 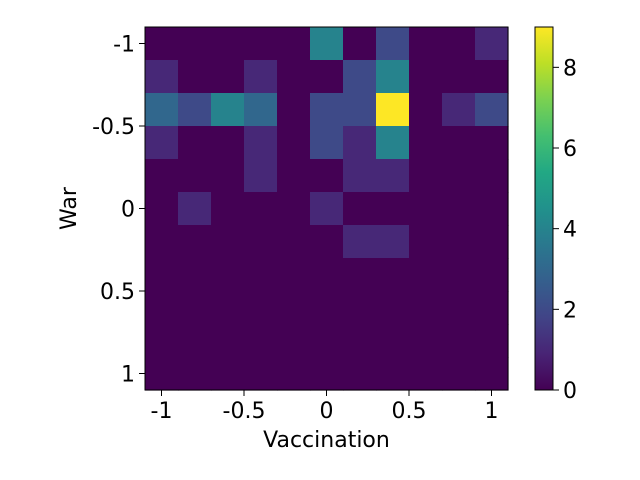 I want to click on colorbar, so click(x=544, y=208).